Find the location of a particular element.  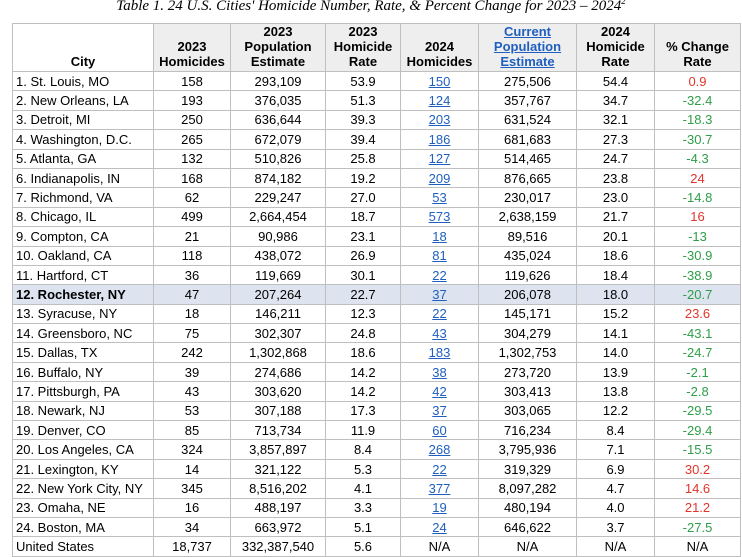

city-cell: 5. Atlanta, GA is located at coordinates (83, 158).